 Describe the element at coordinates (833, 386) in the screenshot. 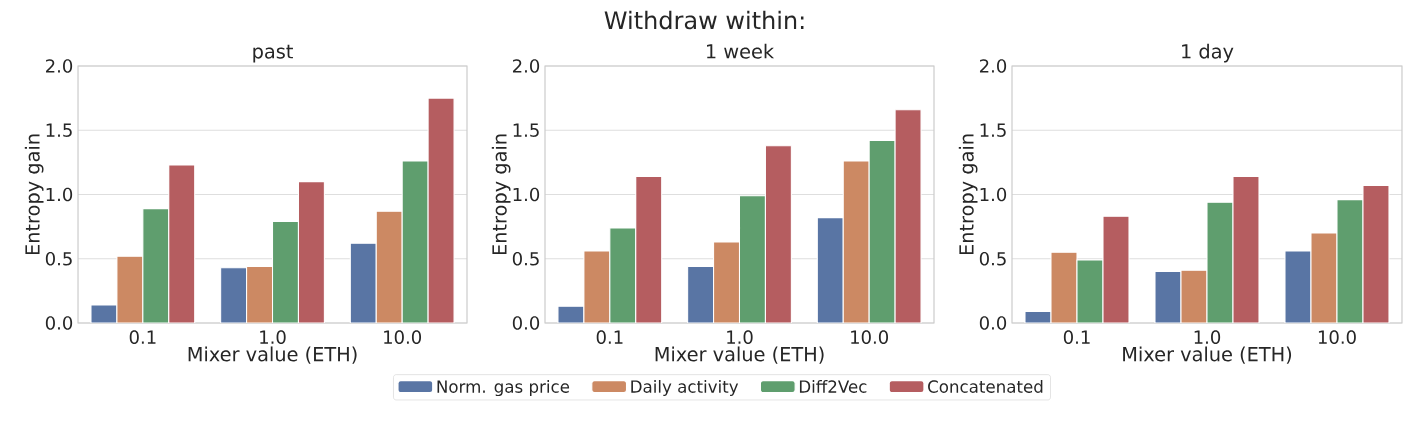

I see `legend-label: Diff2Vec` at that location.